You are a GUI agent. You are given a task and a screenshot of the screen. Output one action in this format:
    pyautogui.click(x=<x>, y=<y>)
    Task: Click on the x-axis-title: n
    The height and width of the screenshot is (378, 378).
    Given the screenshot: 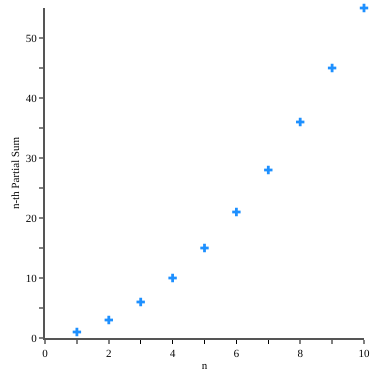 What is the action you would take?
    pyautogui.click(x=205, y=366)
    